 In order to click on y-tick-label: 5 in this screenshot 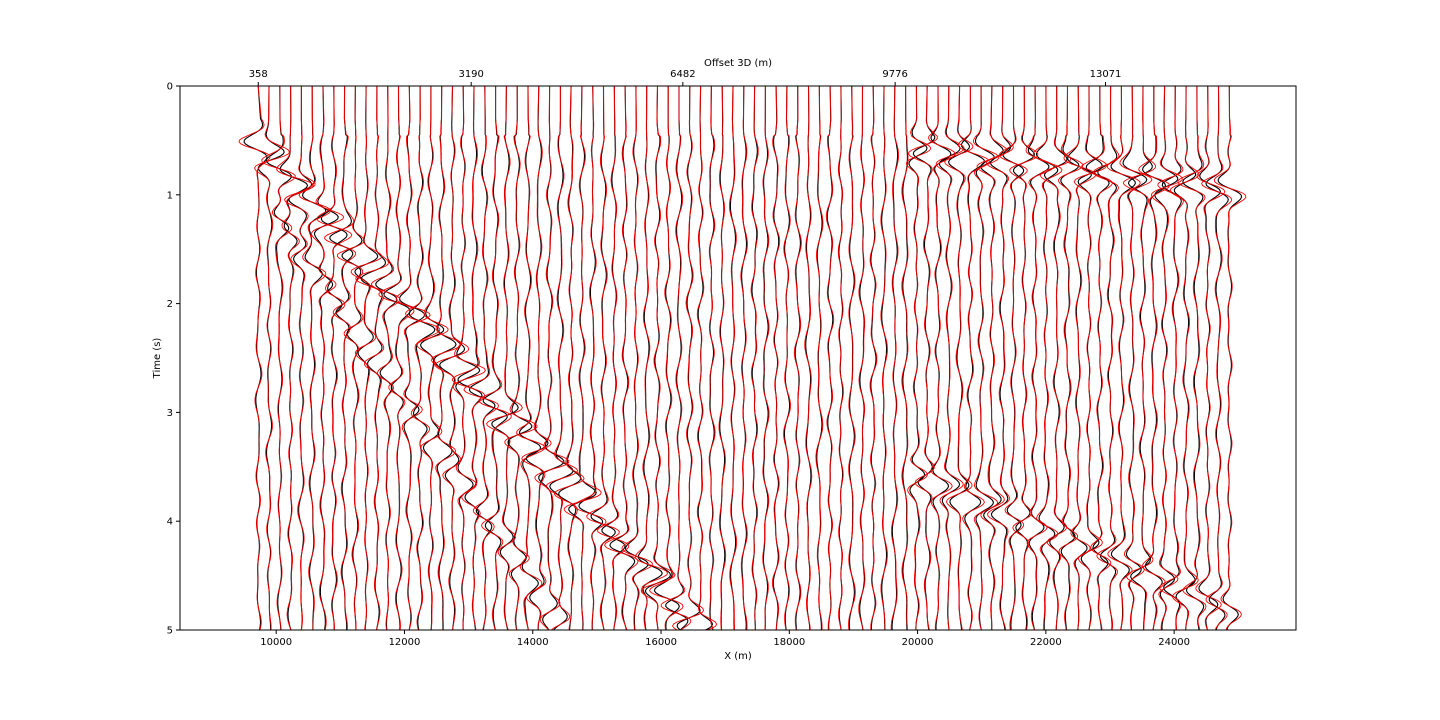, I will do `click(170, 631)`.